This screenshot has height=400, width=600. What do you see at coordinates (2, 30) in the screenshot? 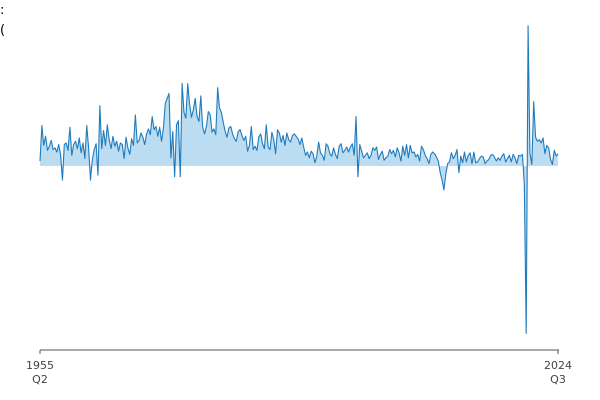
I see `chart-subtitle: (` at bounding box center [2, 30].